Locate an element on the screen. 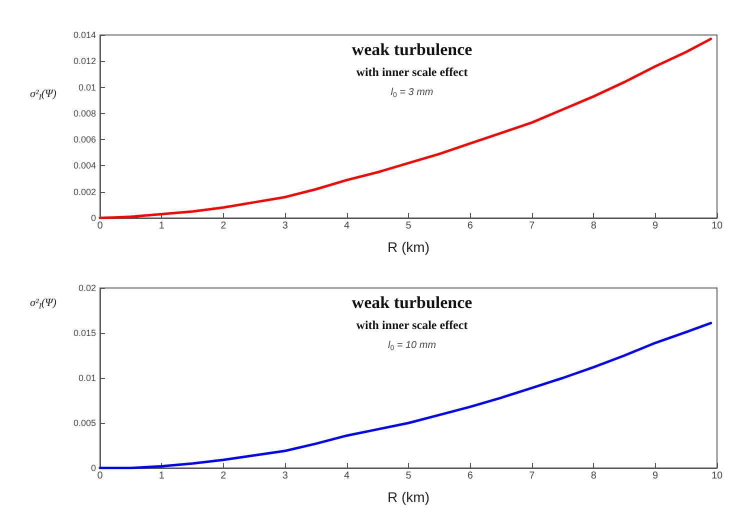  y-tick-label: 0.006 is located at coordinates (84, 139).